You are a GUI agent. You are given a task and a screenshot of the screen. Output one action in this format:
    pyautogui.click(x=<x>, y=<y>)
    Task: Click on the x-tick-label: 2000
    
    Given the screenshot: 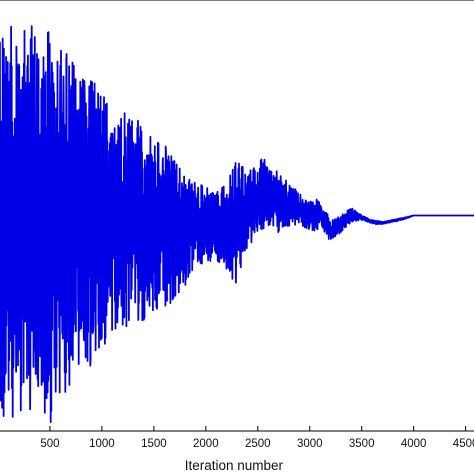 What is the action you would take?
    pyautogui.click(x=206, y=444)
    